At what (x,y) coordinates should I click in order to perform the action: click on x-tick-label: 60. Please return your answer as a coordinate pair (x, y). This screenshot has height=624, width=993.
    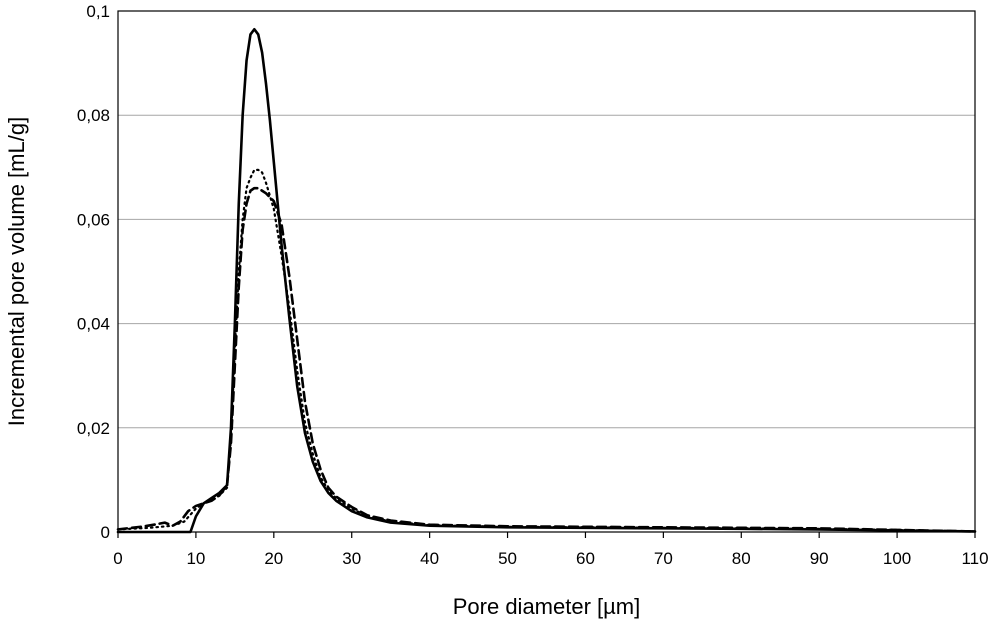
    Looking at the image, I should click on (585, 558).